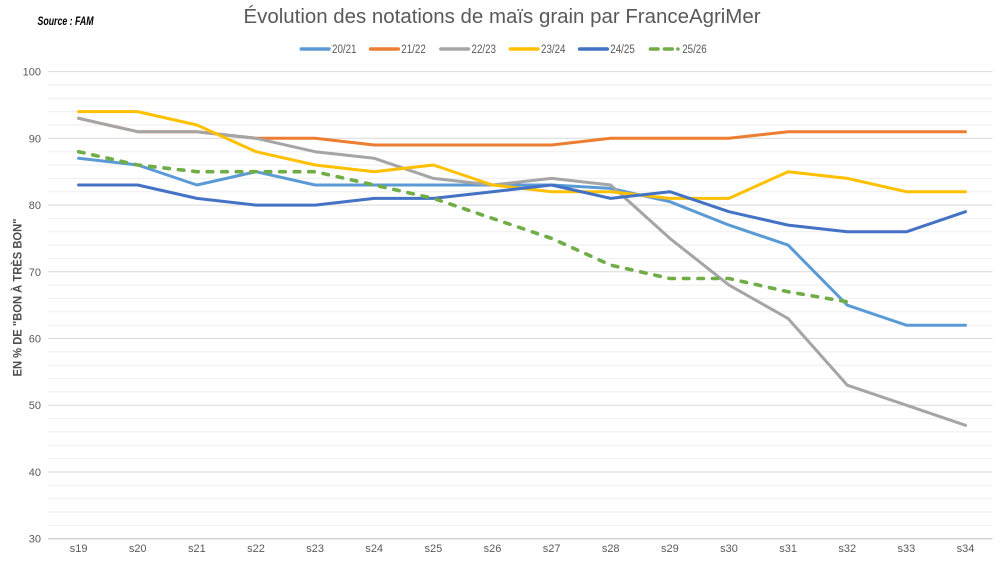  What do you see at coordinates (729, 549) in the screenshot?
I see `svg-text: s30` at bounding box center [729, 549].